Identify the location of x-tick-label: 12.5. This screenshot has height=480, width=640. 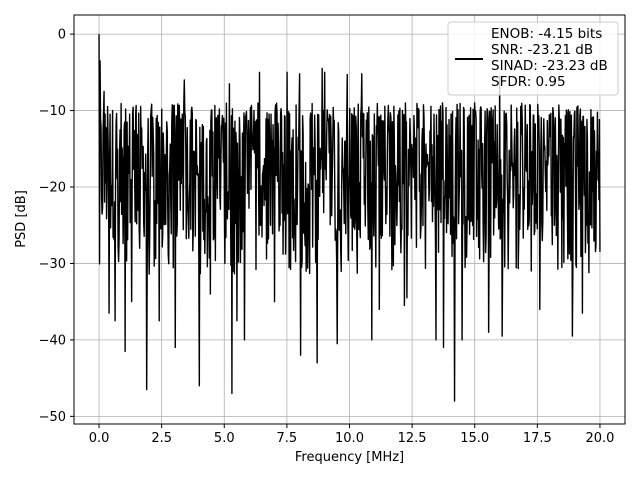
(412, 438).